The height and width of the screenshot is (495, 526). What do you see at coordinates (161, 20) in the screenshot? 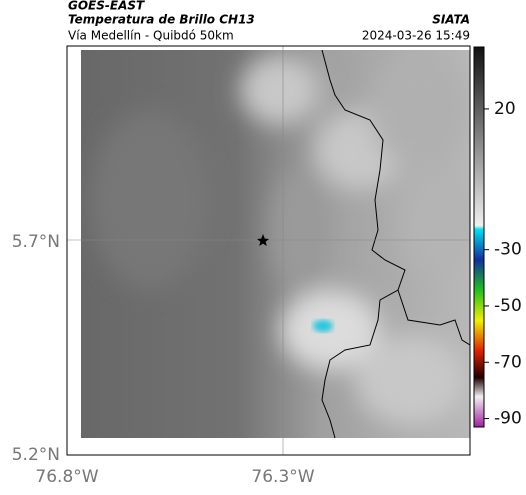
I see `subtitle: Temperatura de Brillo CH13` at bounding box center [161, 20].